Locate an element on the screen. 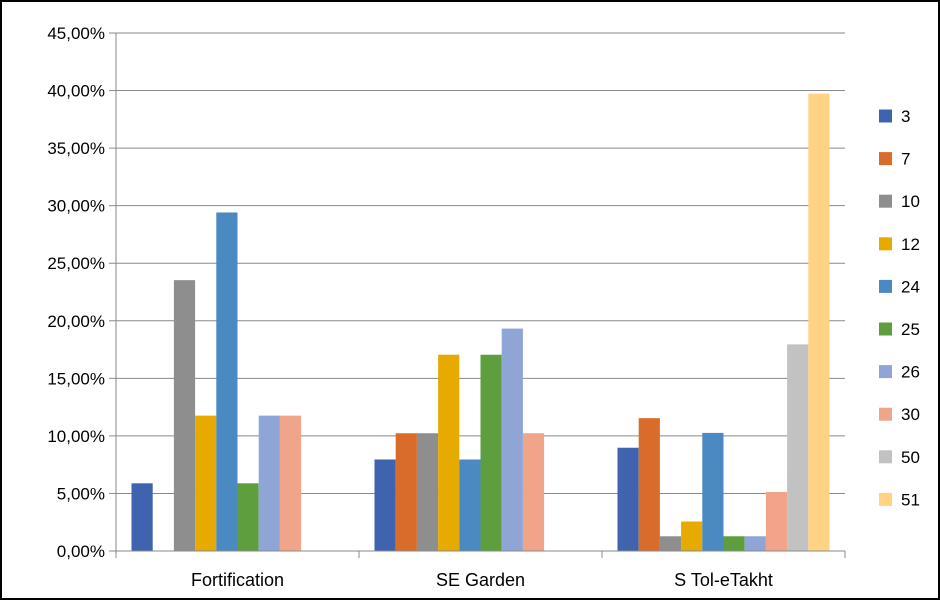 This screenshot has width=940, height=602. legend: 3 7 10 12 24 25 26 30 50 51 is located at coordinates (899, 308).